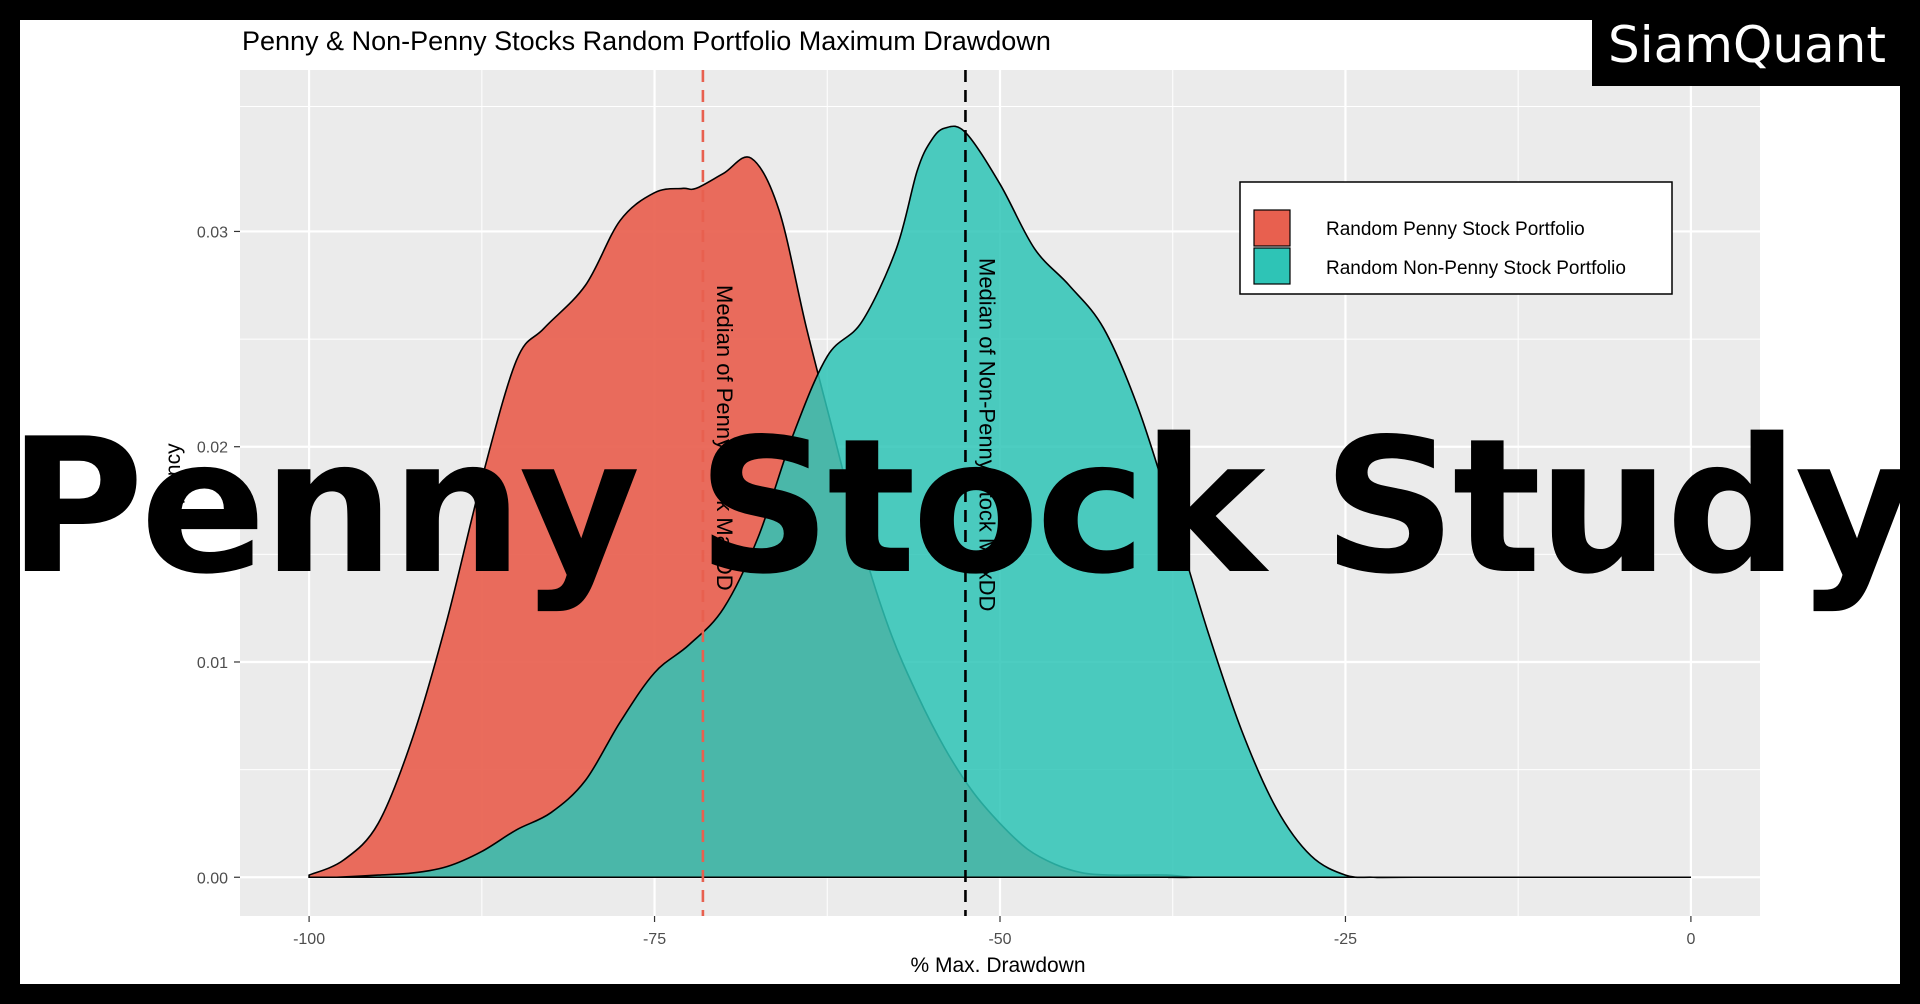  I want to click on brand-logo-text: SiamQuant, so click(1747, 45).